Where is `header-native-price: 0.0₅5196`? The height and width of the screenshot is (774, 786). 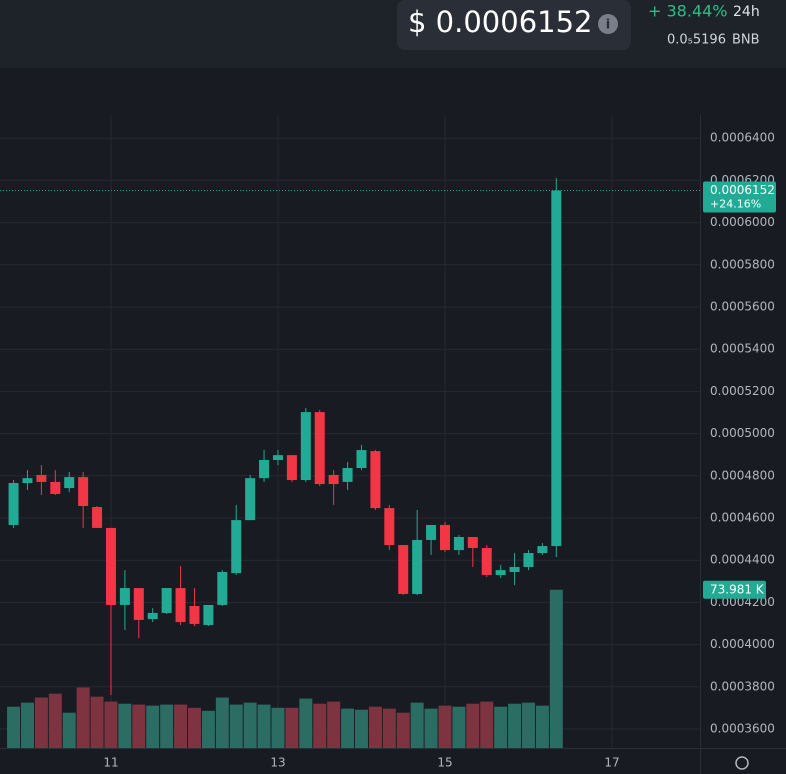
header-native-price: 0.0₅5196 is located at coordinates (696, 40).